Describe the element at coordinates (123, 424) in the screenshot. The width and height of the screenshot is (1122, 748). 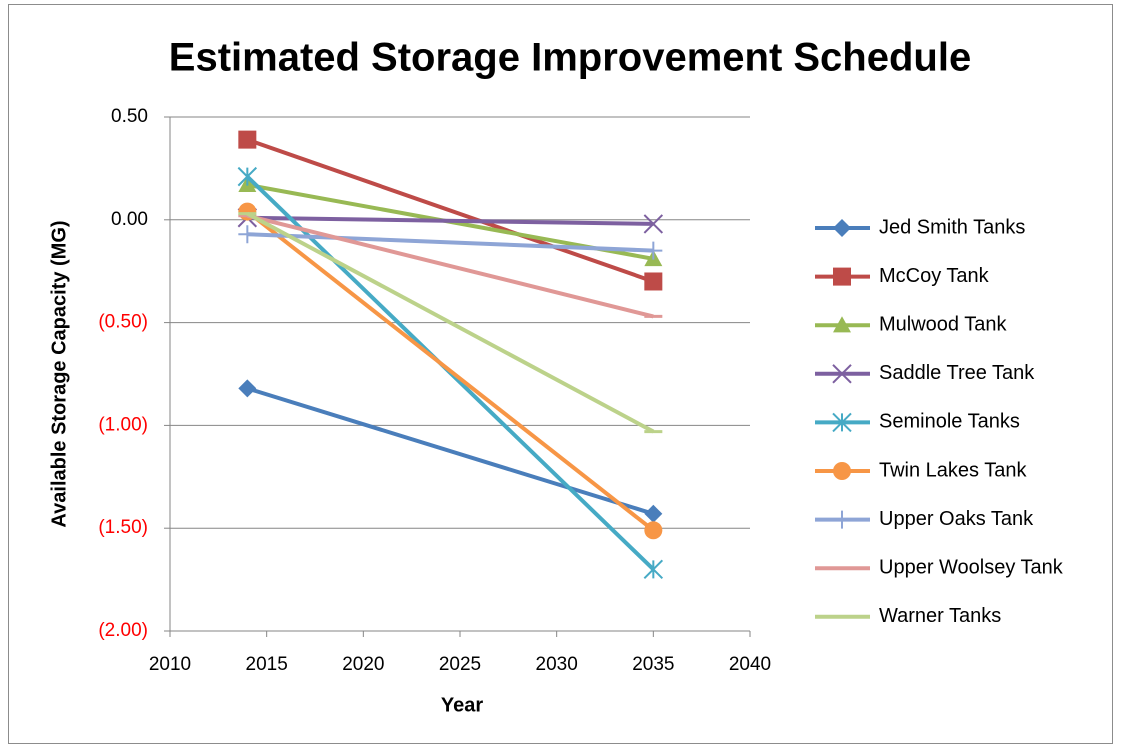
I see `y-tick-label: (1.00)` at that location.